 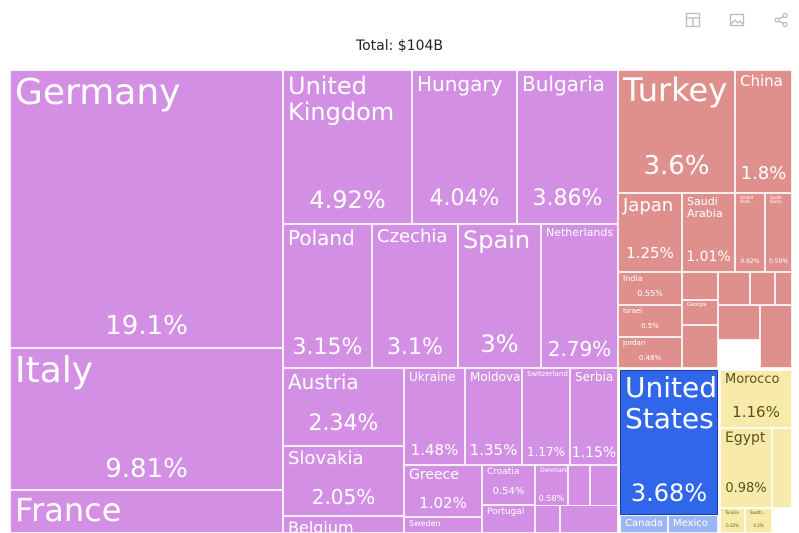 I want to click on treemap-tile: Greece 1.02%, so click(x=443, y=491).